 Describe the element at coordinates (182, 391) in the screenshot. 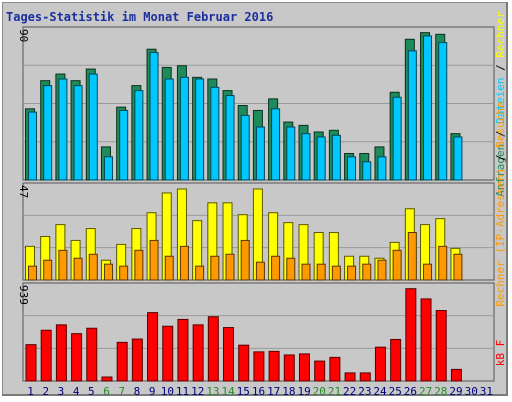

I see `day-label: 11` at that location.